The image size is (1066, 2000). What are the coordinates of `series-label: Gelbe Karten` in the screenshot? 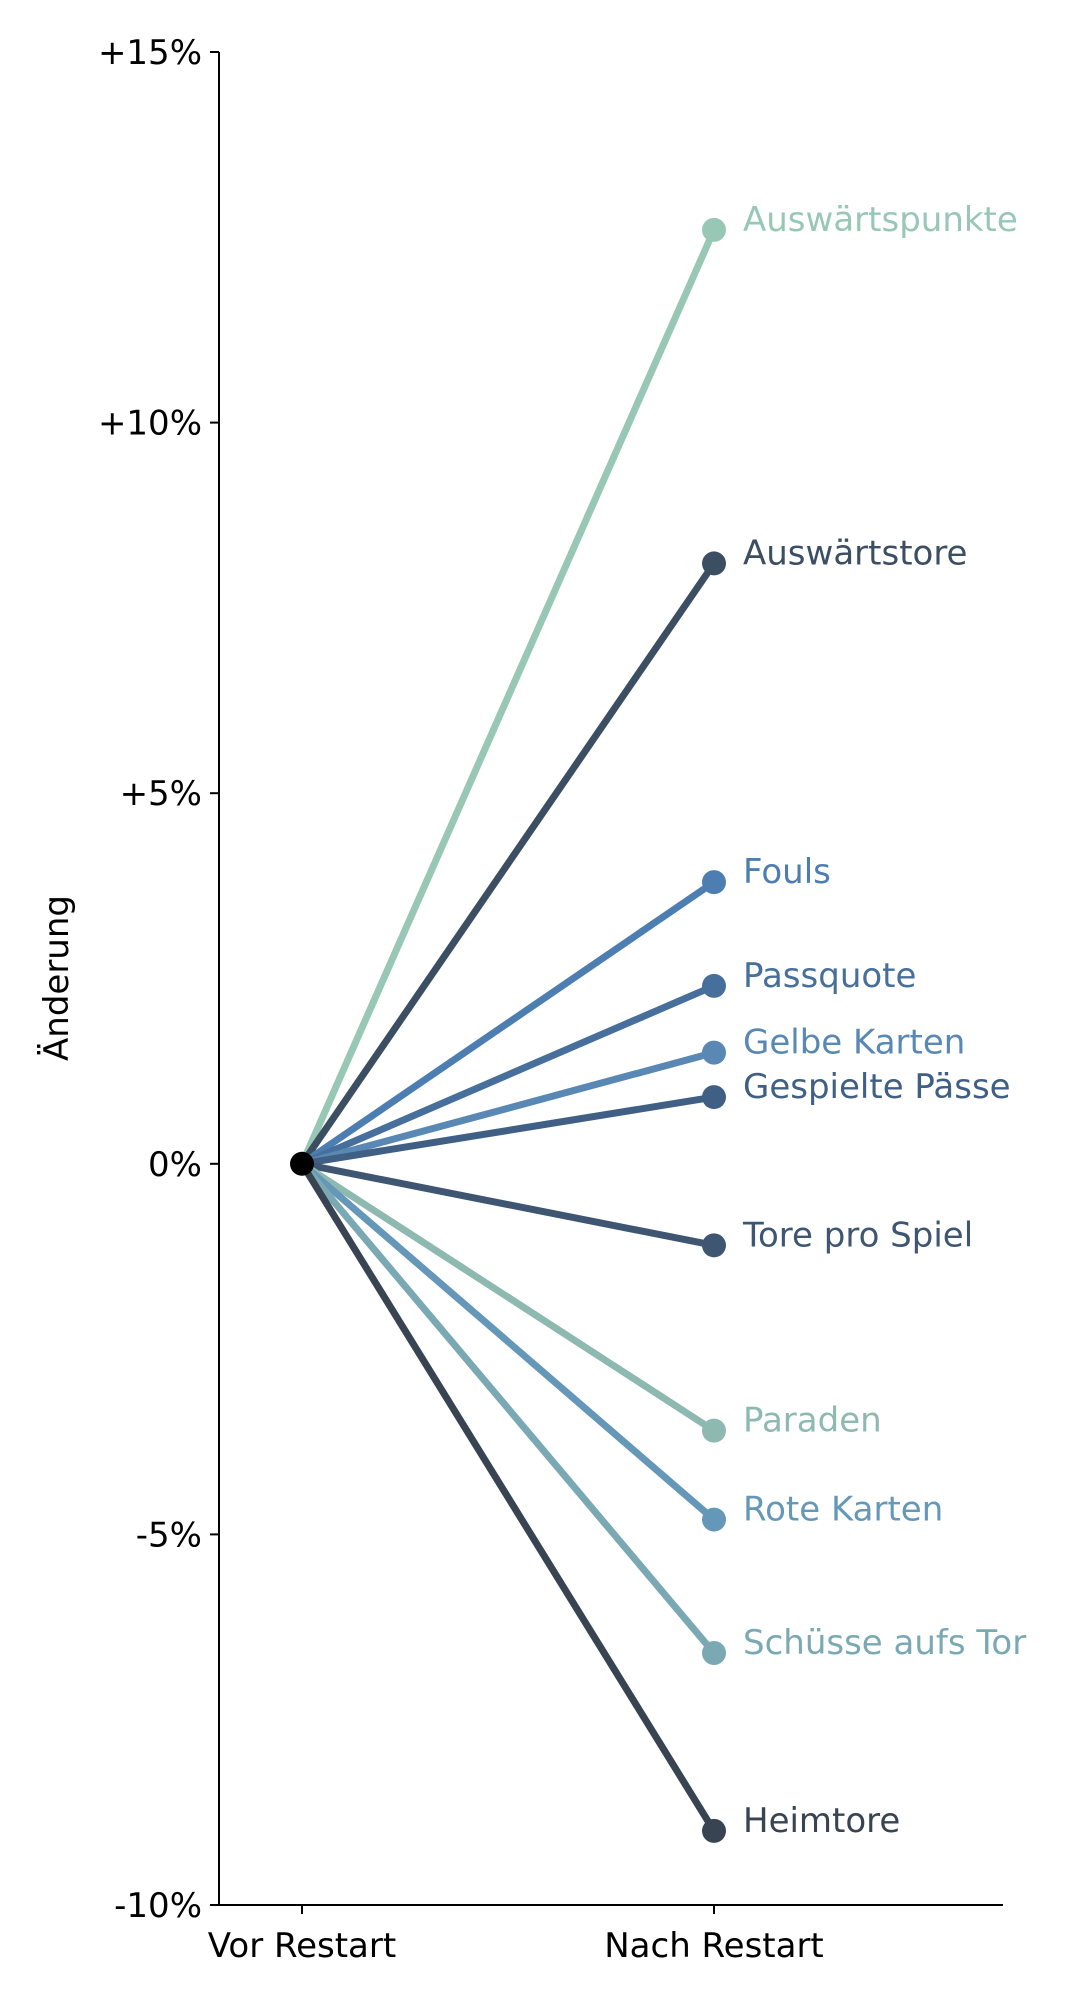 It's located at (854, 1043).